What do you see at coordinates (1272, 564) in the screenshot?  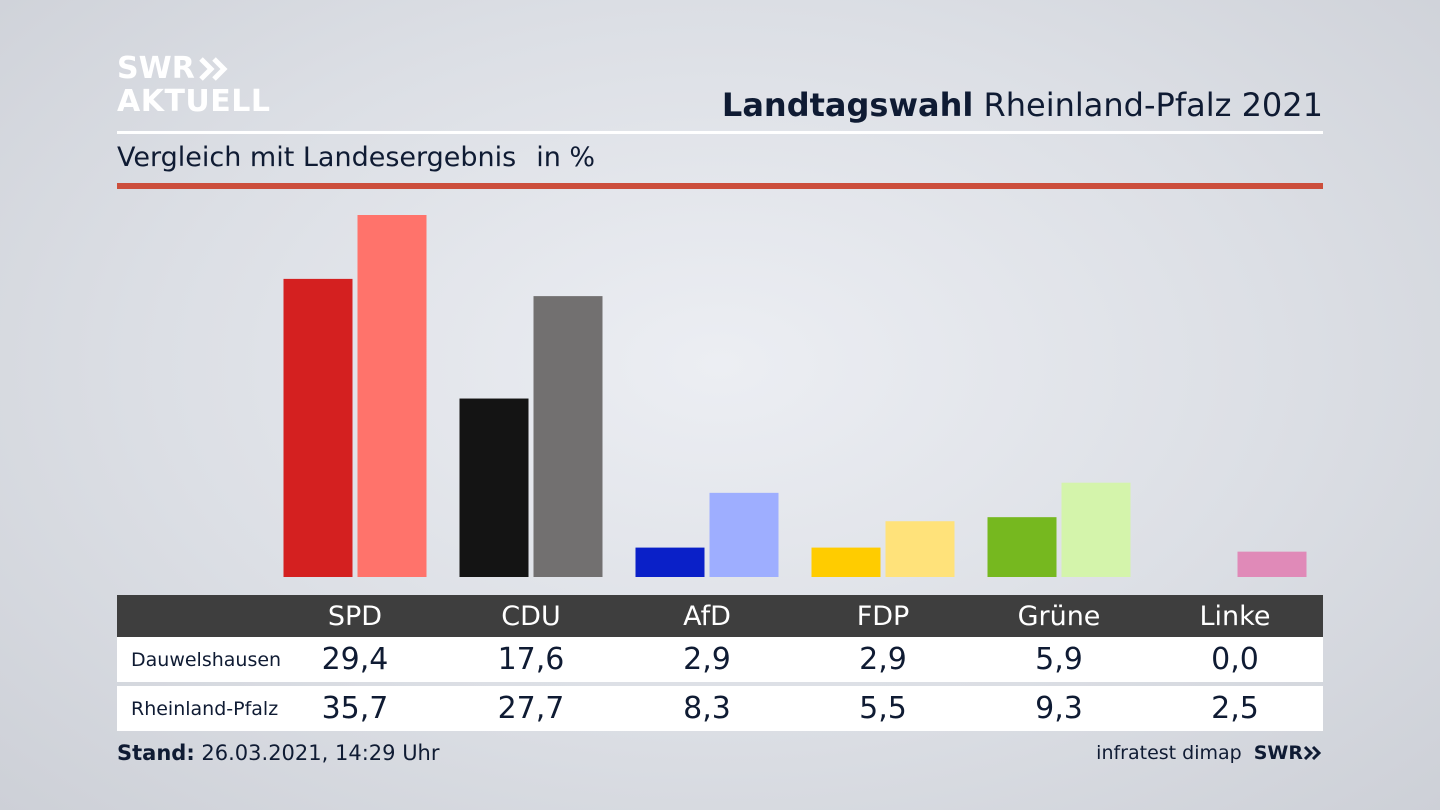 I see `bar-linke-state` at bounding box center [1272, 564].